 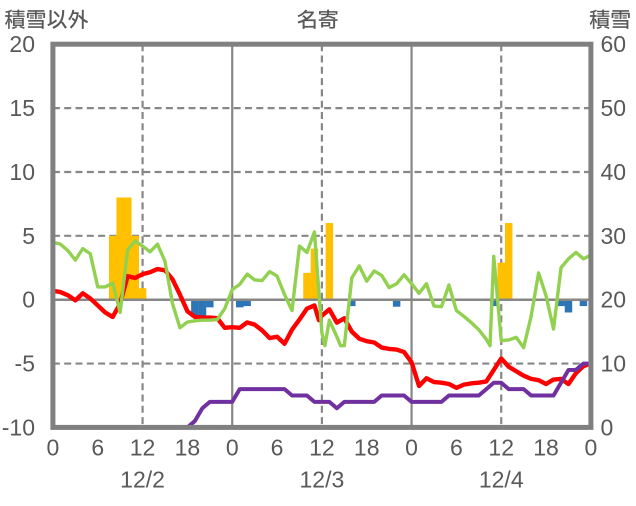 I want to click on svg-text: 40, so click(x=614, y=172).